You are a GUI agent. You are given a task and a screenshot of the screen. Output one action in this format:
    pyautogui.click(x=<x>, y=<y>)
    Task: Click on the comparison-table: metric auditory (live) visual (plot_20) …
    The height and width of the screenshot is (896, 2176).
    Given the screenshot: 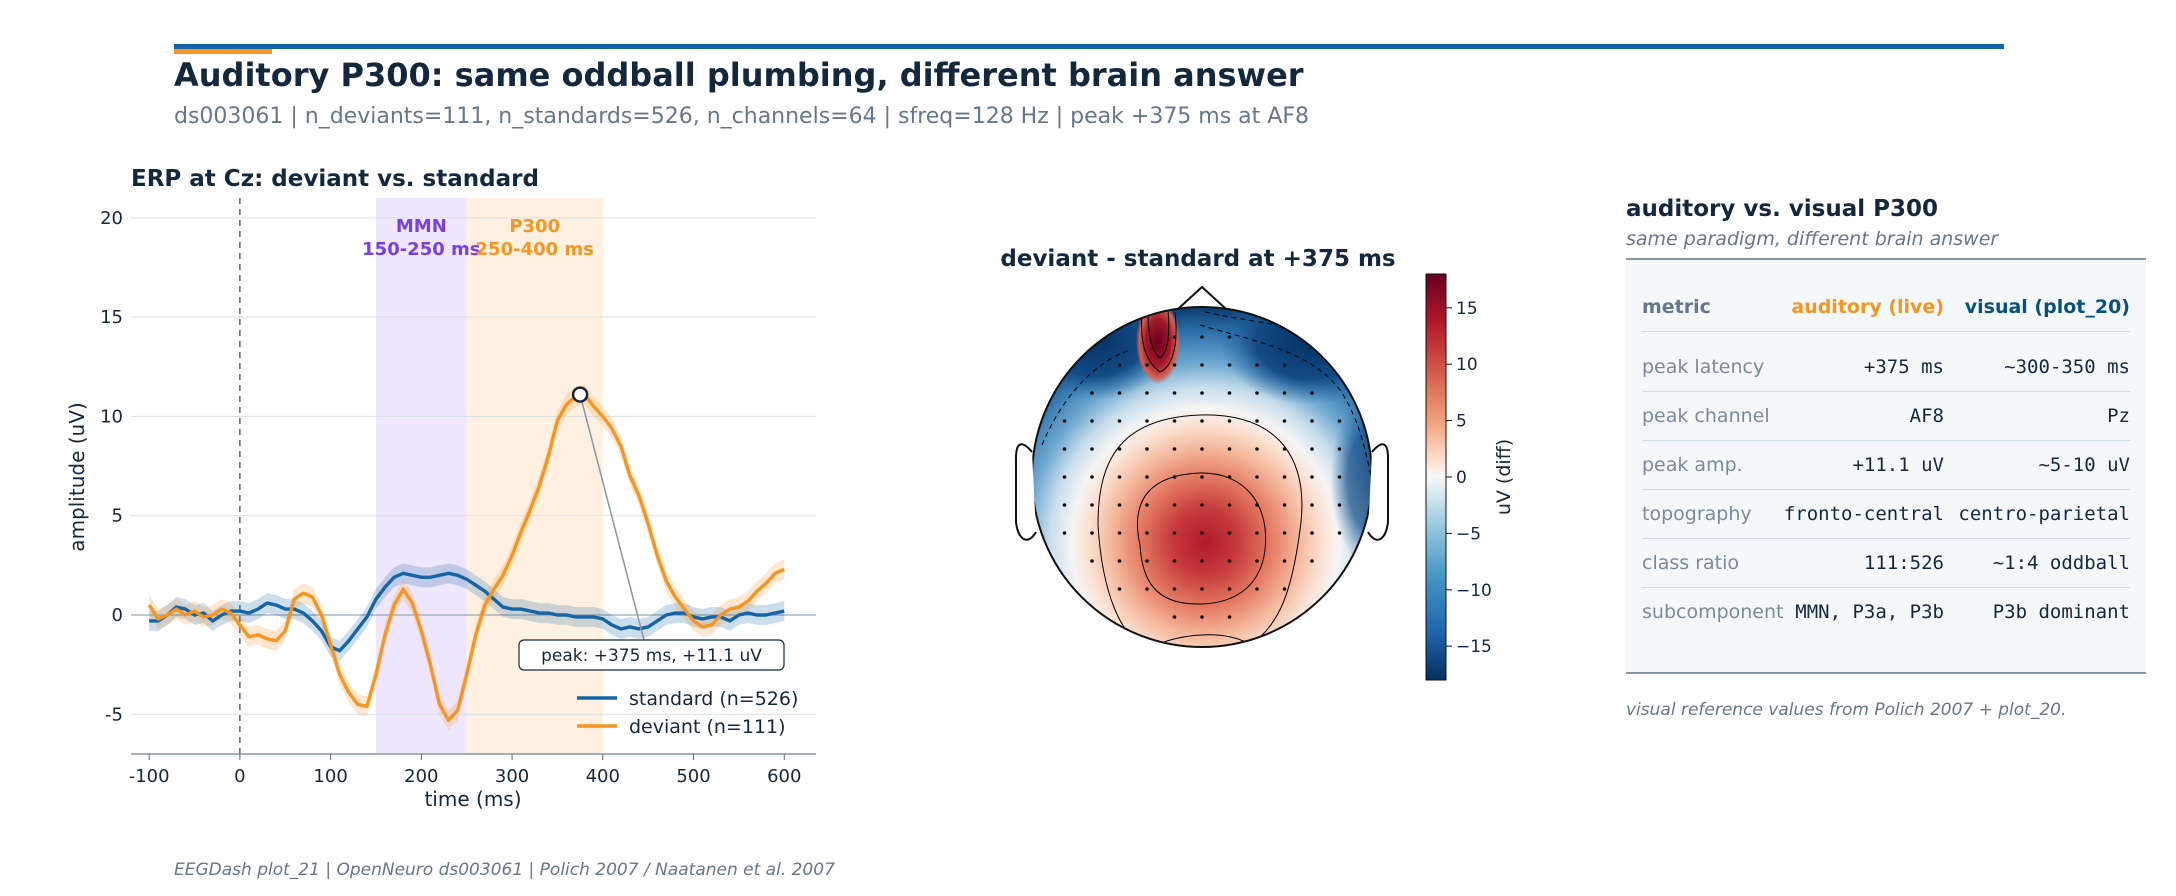 What is the action you would take?
    pyautogui.click(x=1886, y=466)
    